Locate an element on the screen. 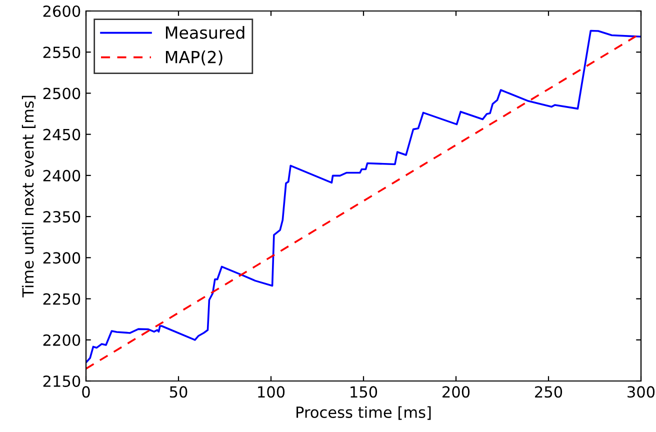 This screenshot has height=432, width=656. legend-label: MAP(2) is located at coordinates (194, 58).